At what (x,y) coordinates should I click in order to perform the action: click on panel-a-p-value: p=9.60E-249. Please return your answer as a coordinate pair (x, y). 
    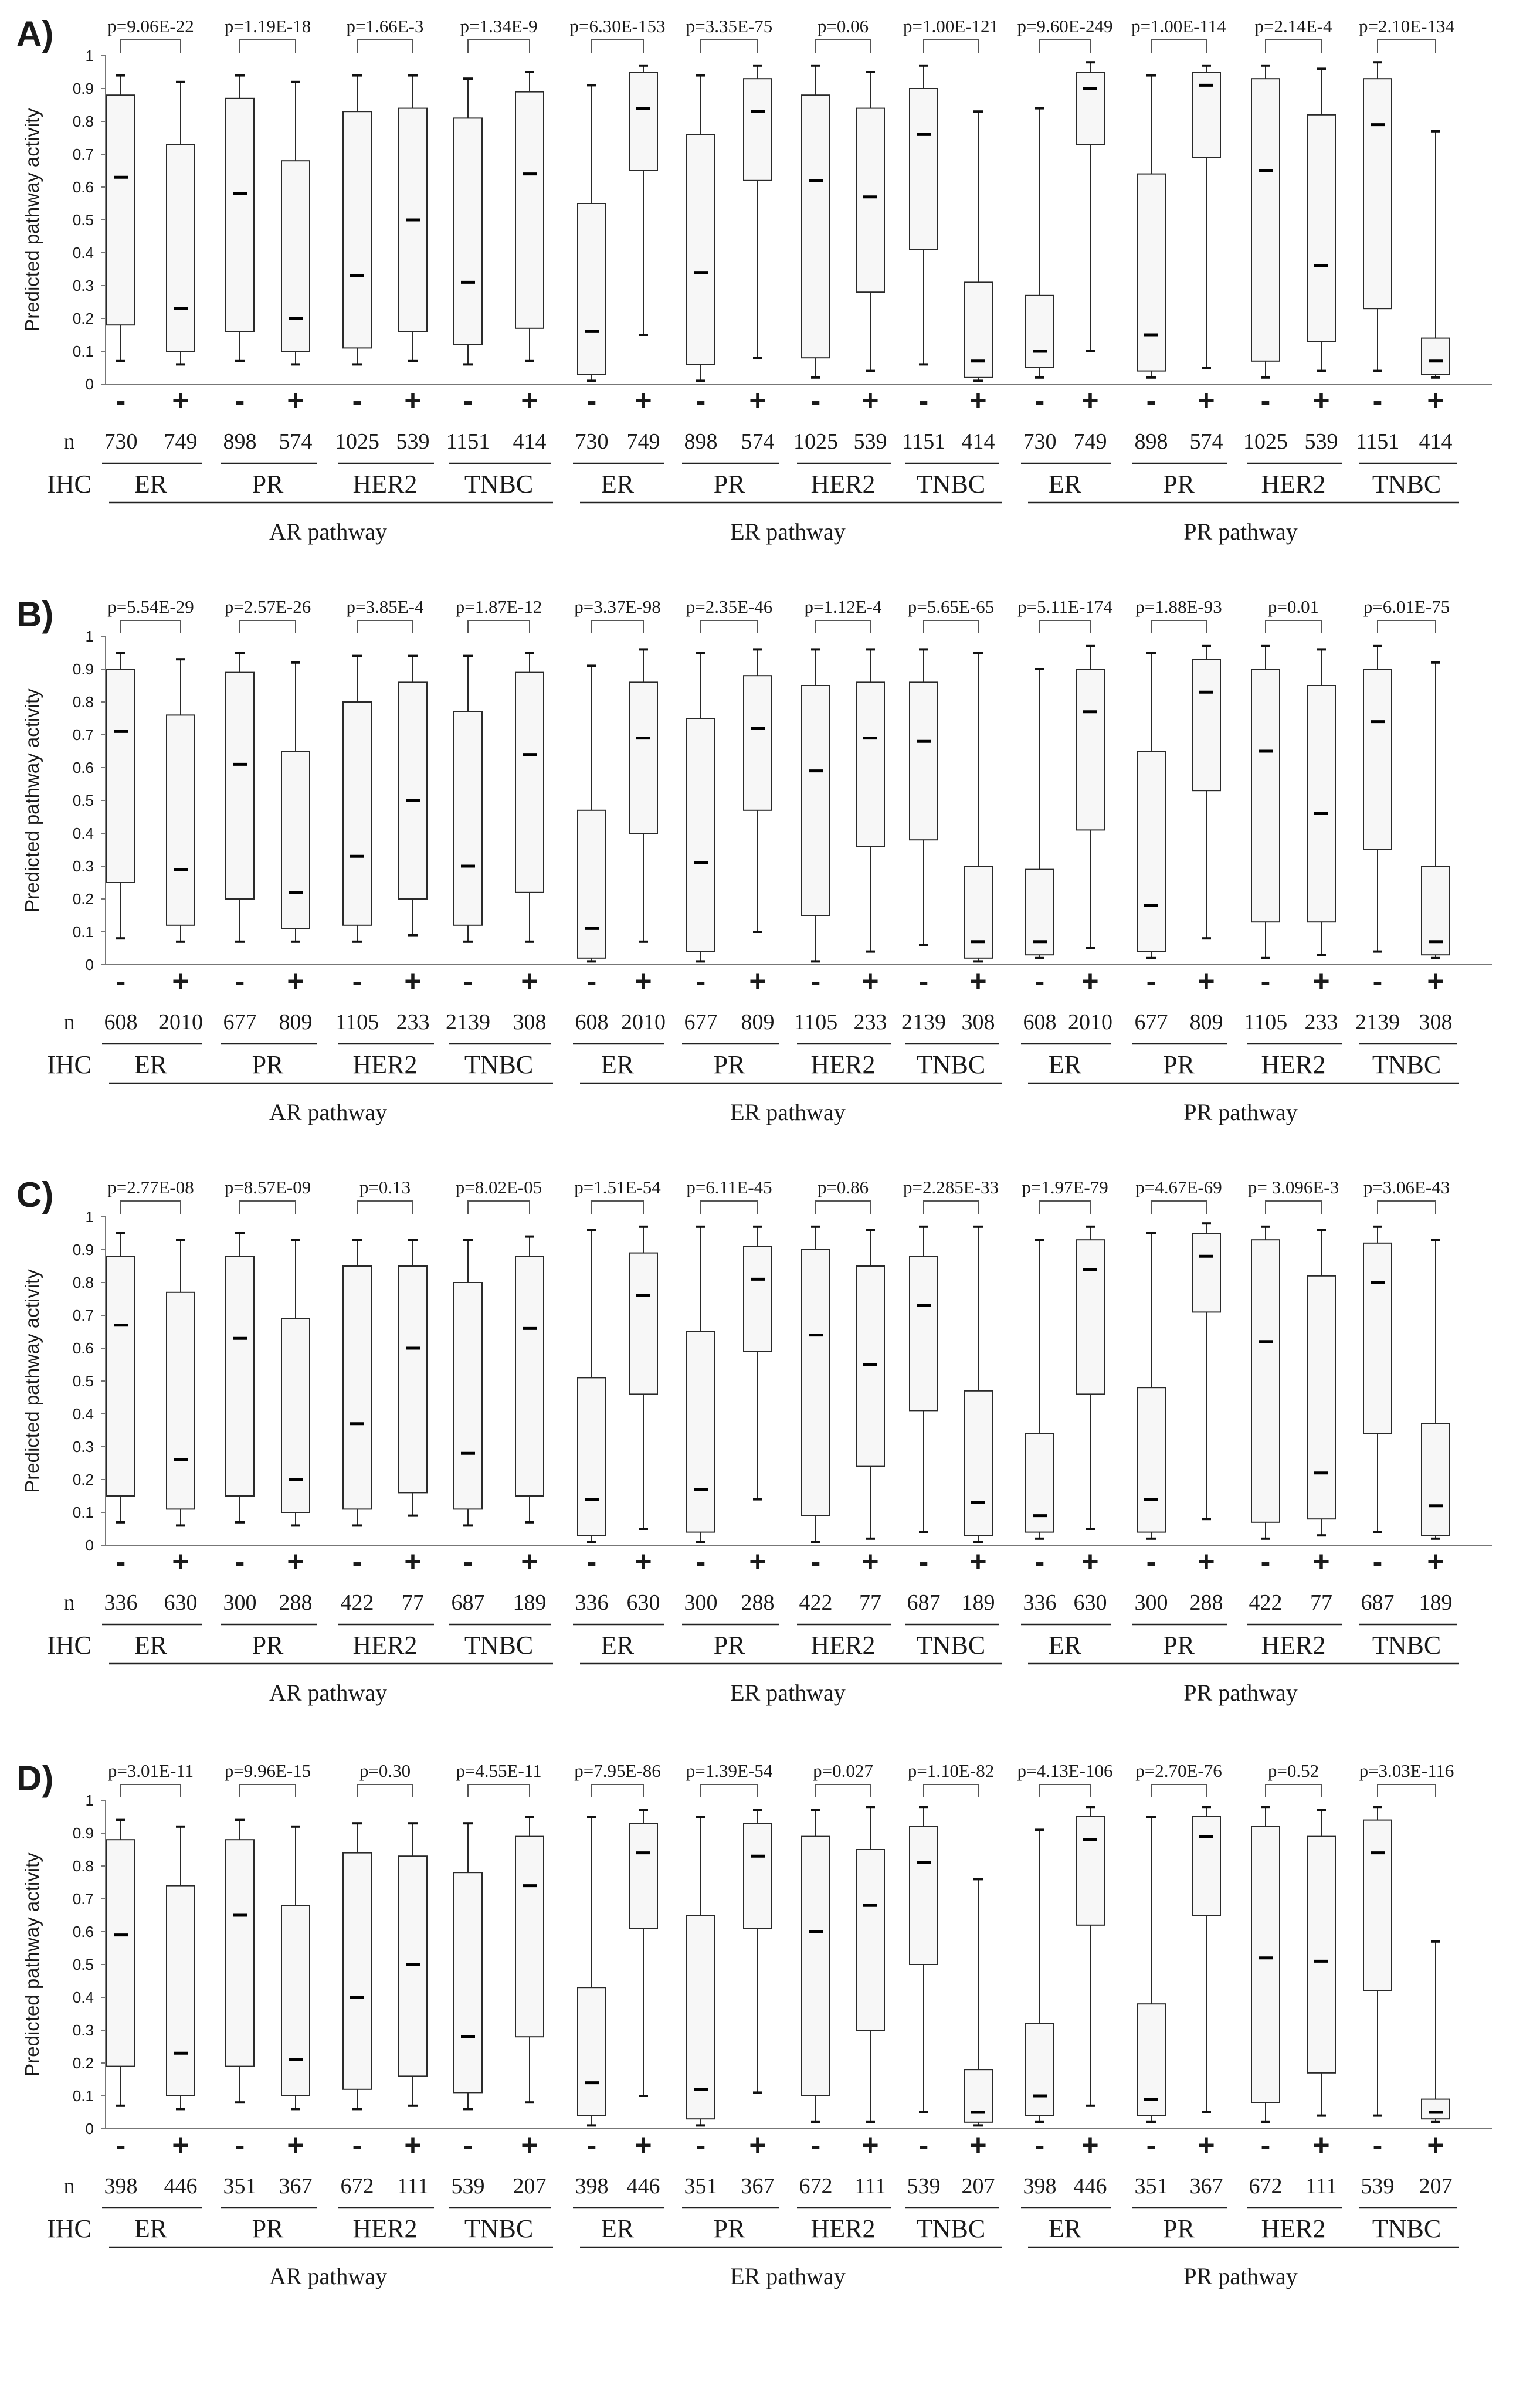
    Looking at the image, I should click on (1065, 26).